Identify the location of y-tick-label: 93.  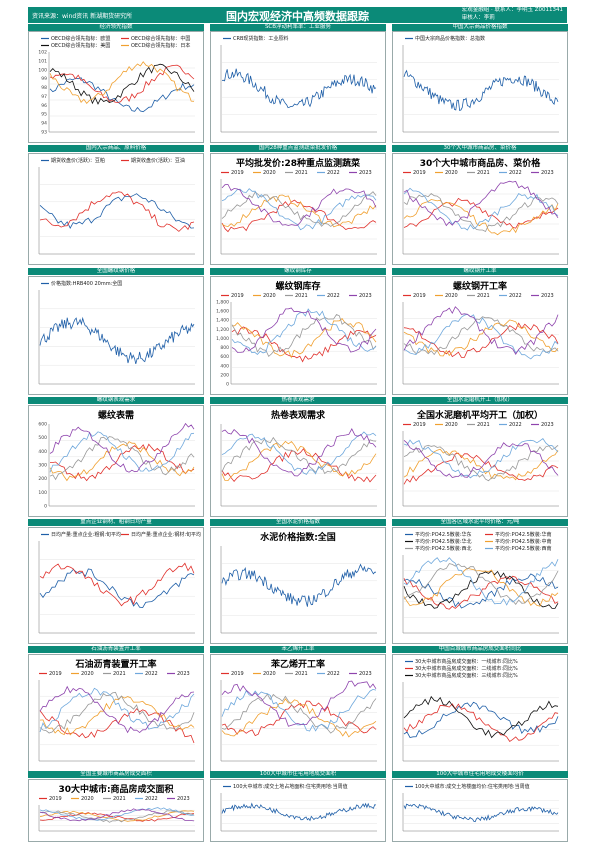
(44, 133).